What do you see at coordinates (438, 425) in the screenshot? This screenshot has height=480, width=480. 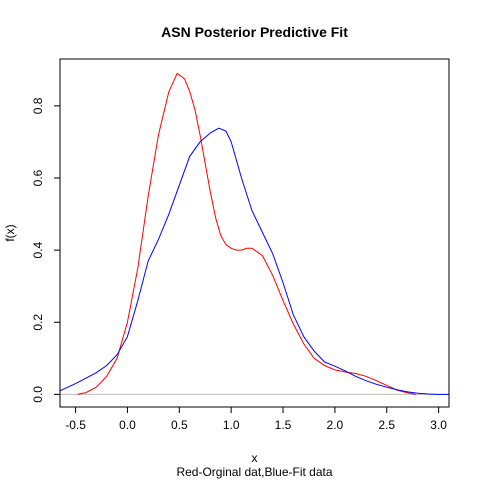 I see `x-tick-label: 3.0` at bounding box center [438, 425].